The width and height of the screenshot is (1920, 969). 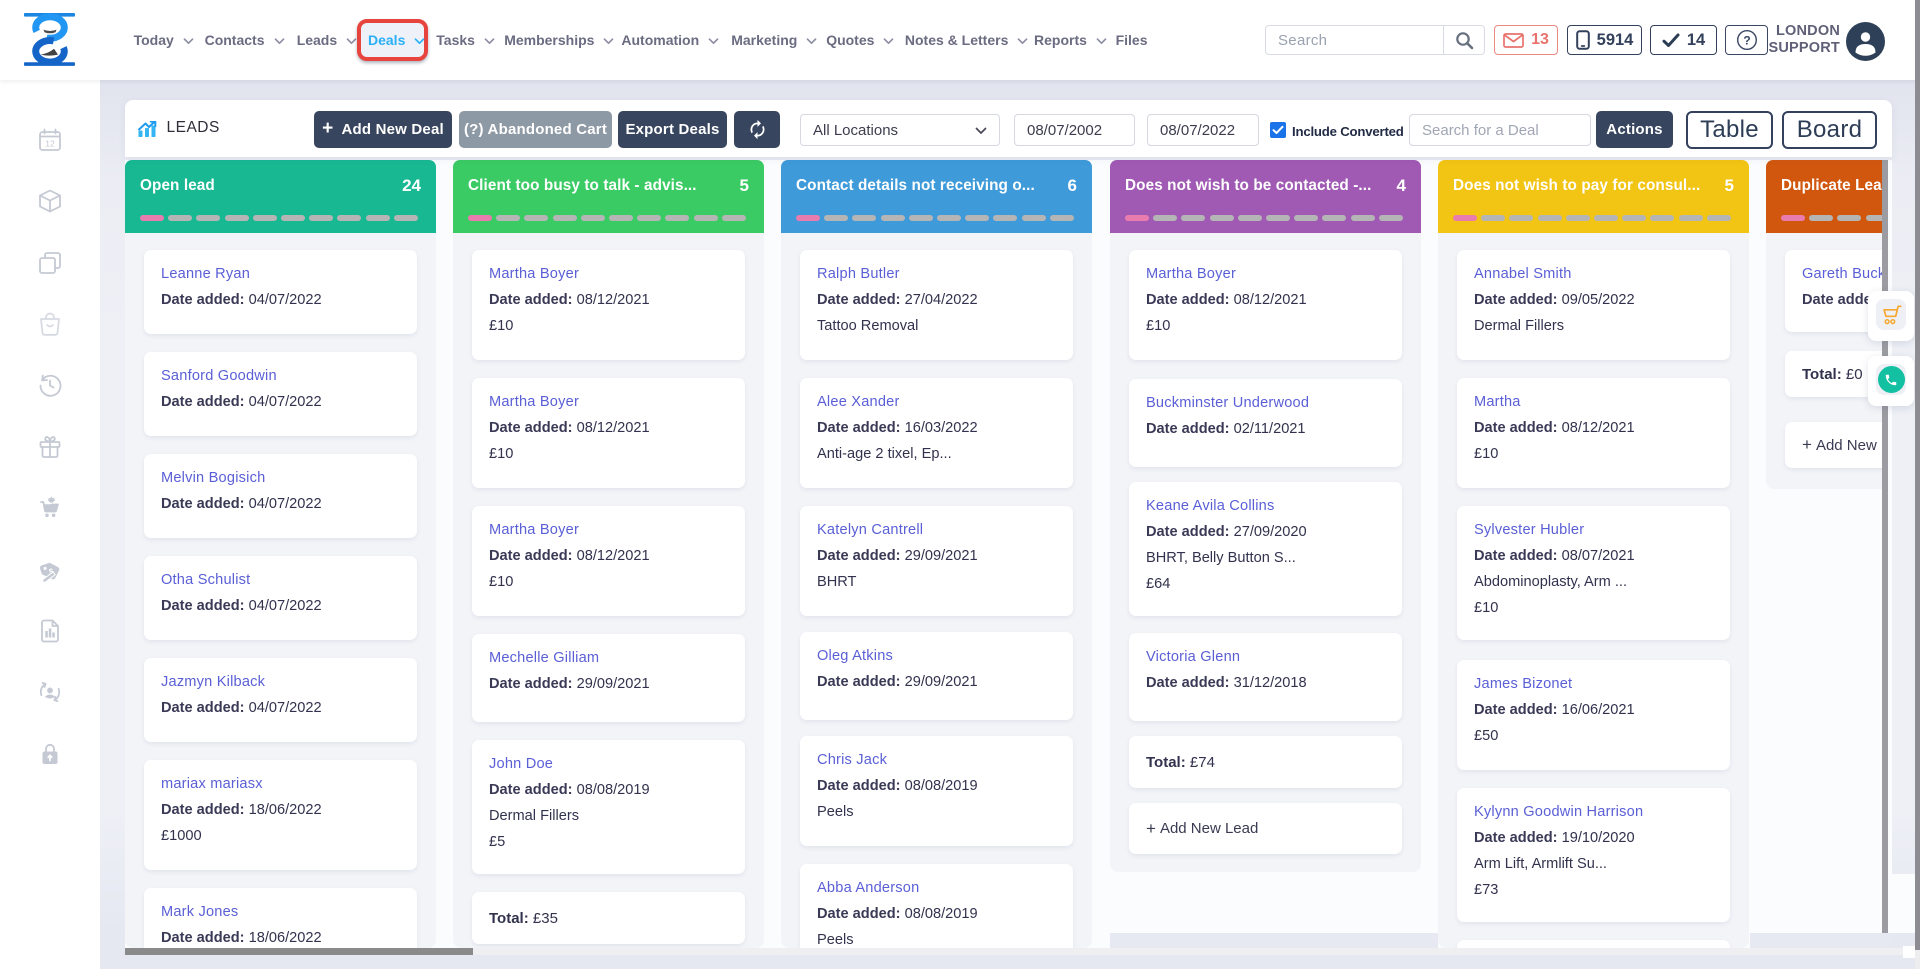 I want to click on svg-text: 12, so click(x=50, y=144).